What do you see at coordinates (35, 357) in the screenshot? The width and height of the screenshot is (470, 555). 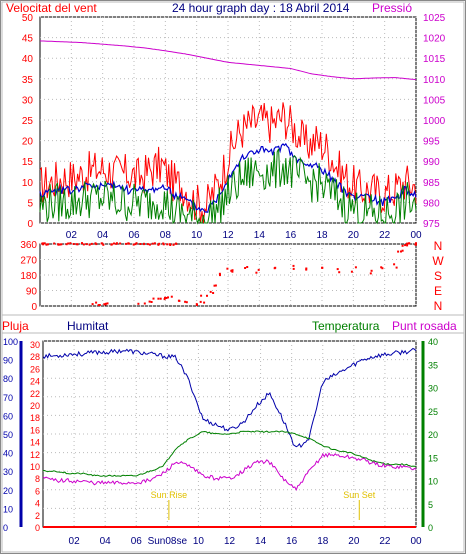 I see `rain-tick-label: 28` at bounding box center [35, 357].